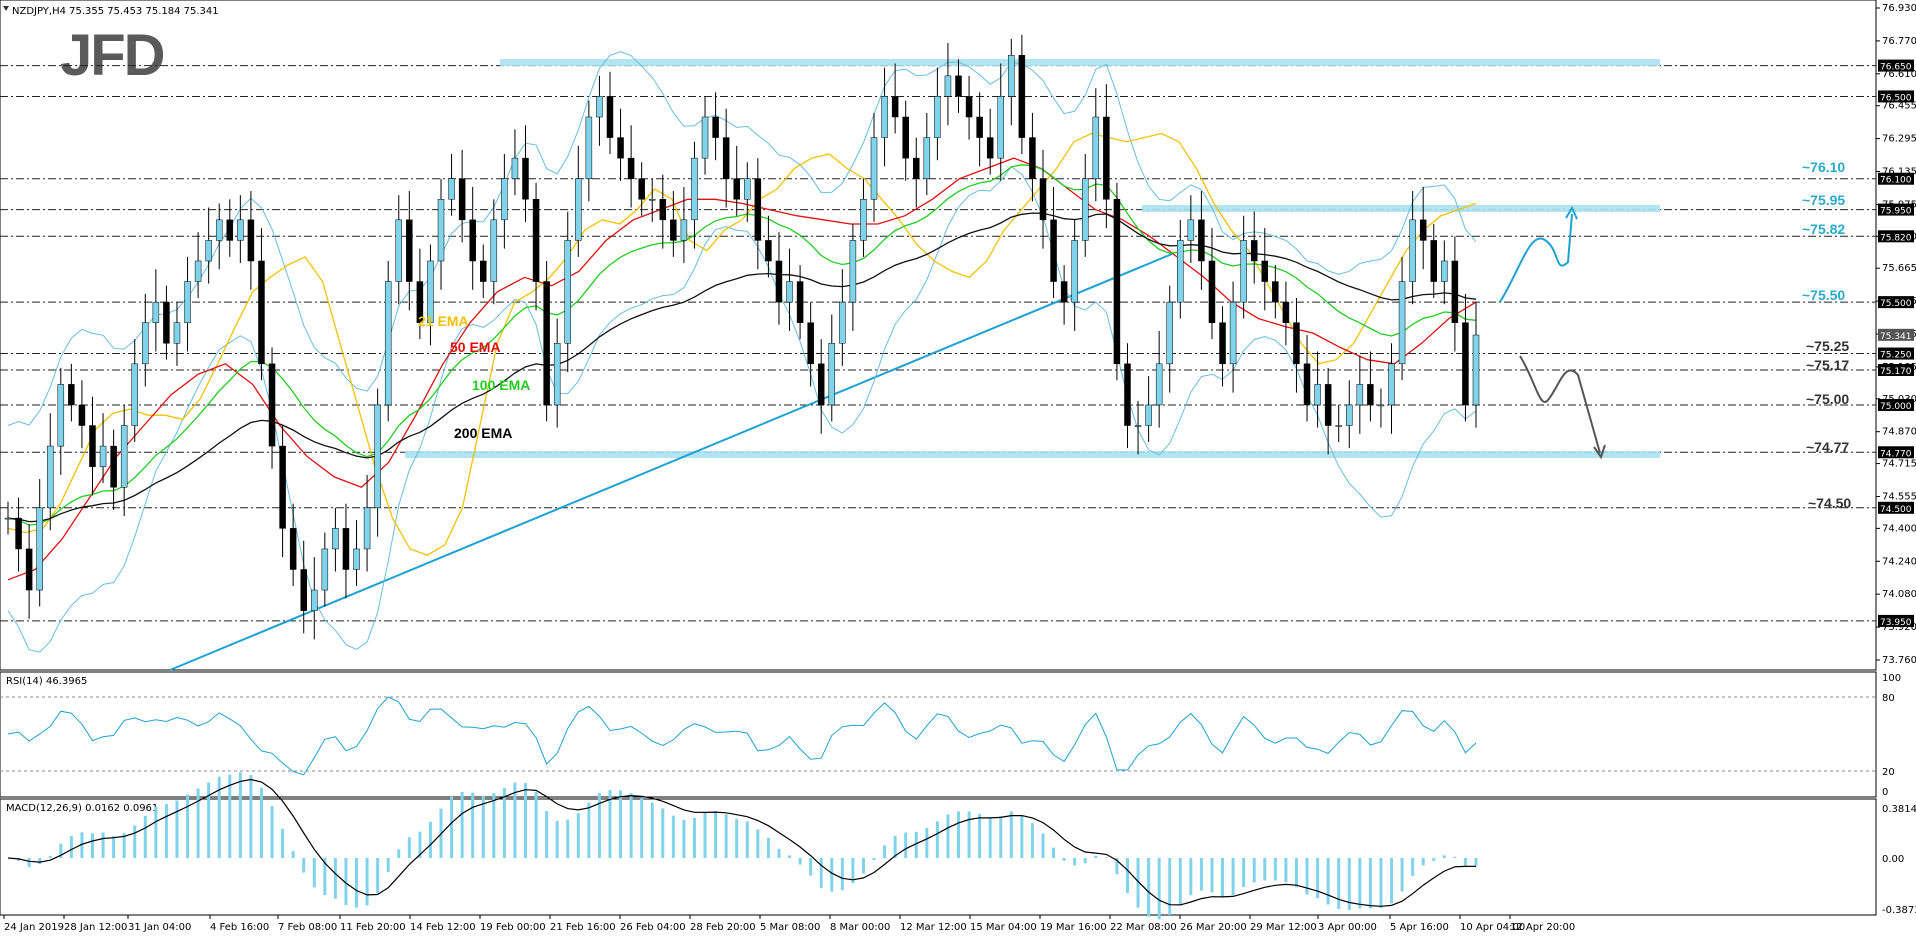  I want to click on time-tick: 26 Mar 20:00, so click(1213, 927).